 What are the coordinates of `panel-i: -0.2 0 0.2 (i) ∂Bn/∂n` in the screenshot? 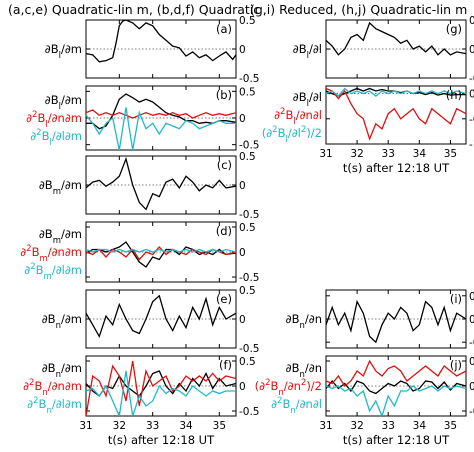 It's located at (380, 319).